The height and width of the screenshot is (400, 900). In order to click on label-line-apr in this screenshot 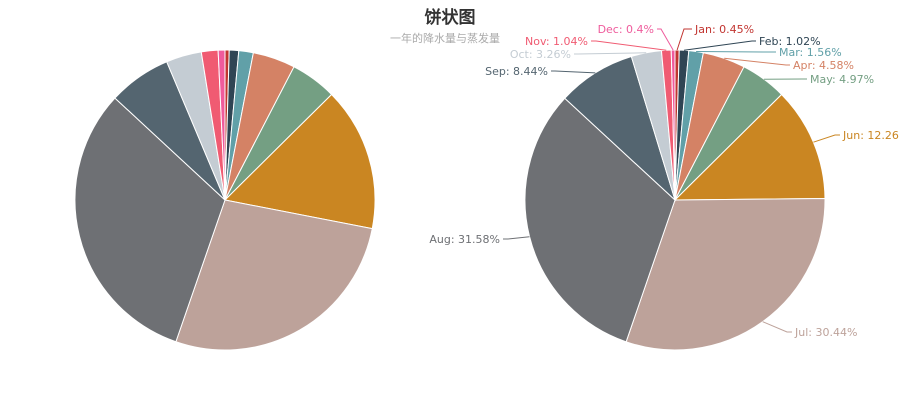, I will do `click(757, 61)`.